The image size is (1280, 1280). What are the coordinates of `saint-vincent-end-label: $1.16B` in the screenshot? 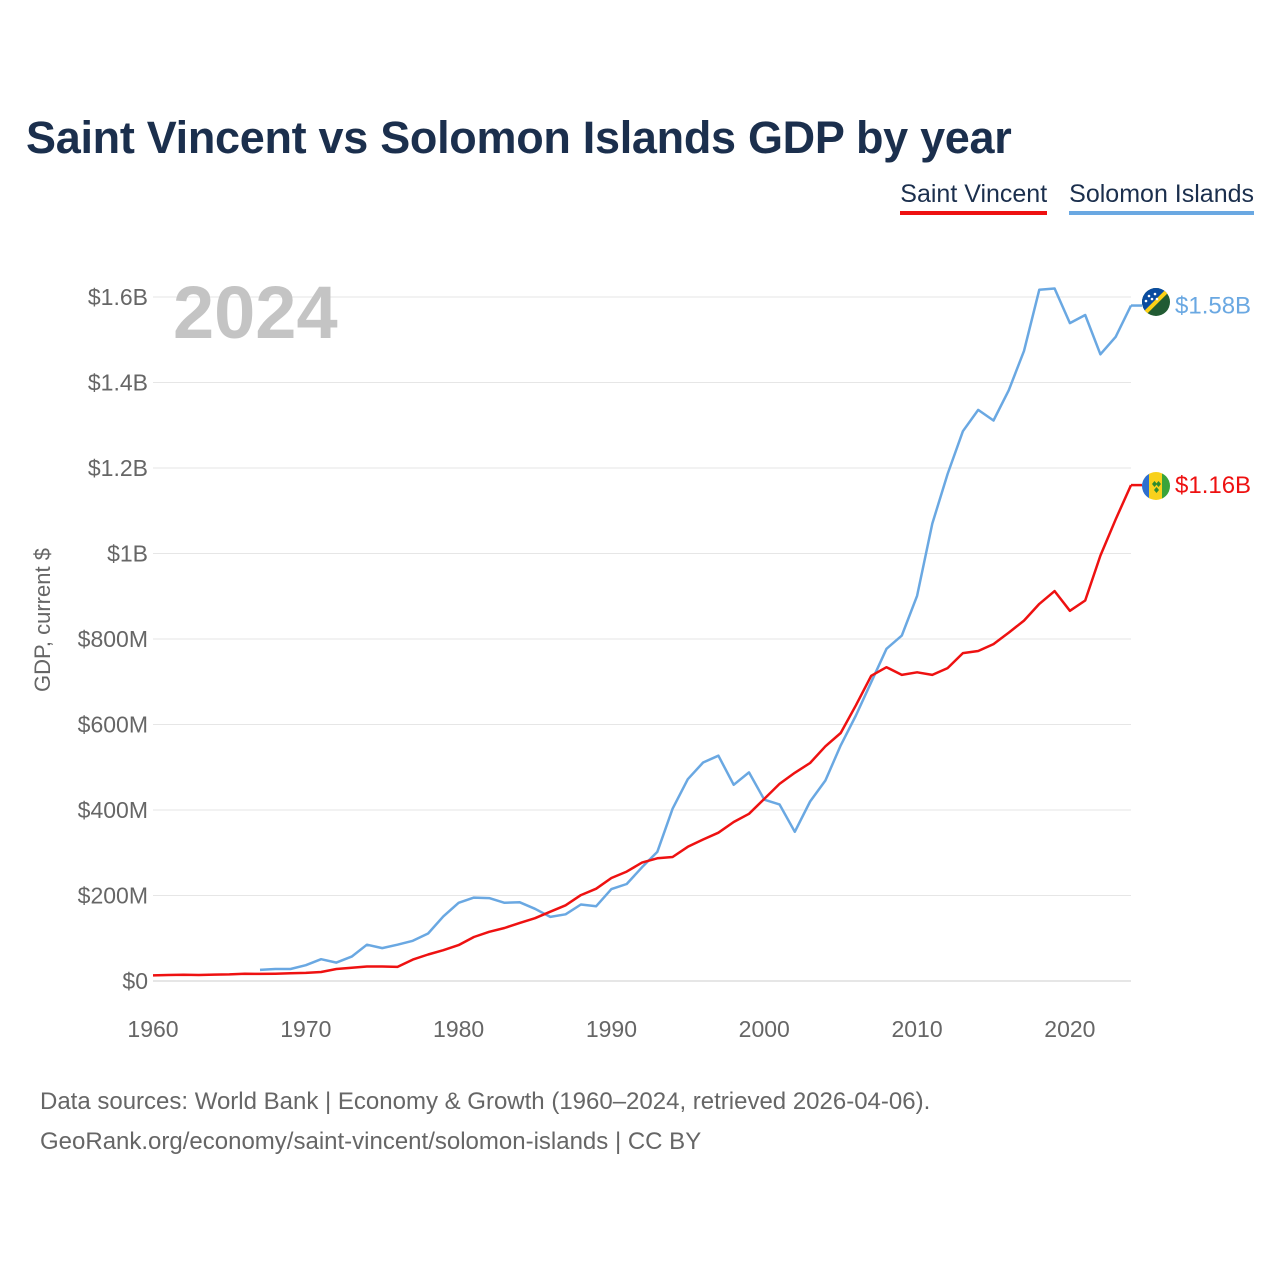 It's located at (1213, 485).